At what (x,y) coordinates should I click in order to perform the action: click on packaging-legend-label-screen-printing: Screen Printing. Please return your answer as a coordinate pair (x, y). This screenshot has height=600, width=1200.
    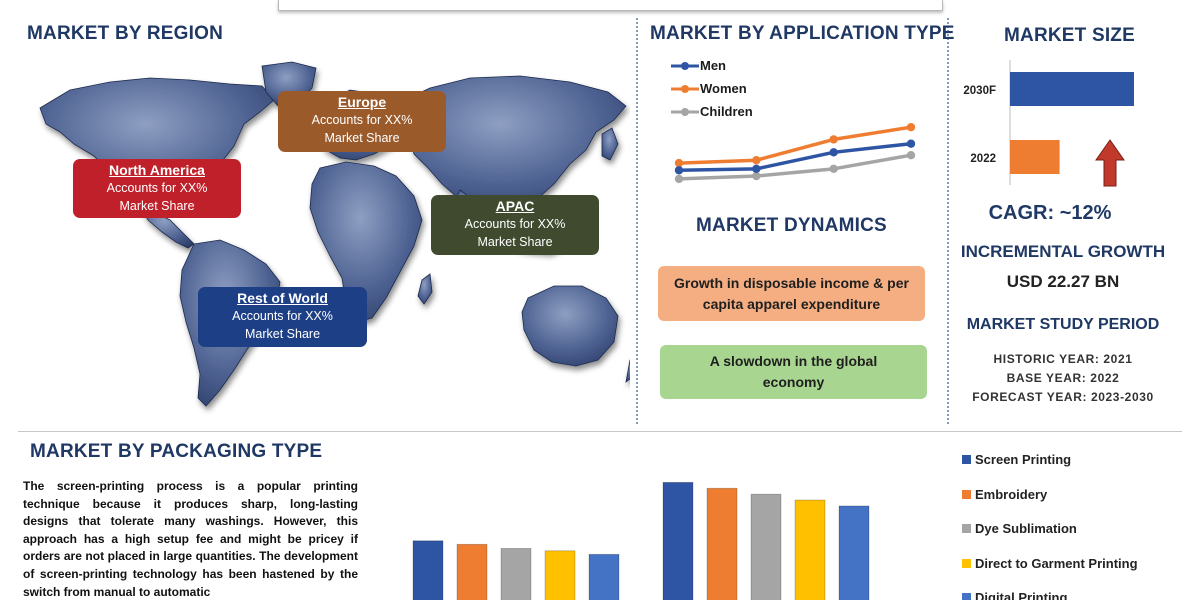
    Looking at the image, I should click on (1023, 459).